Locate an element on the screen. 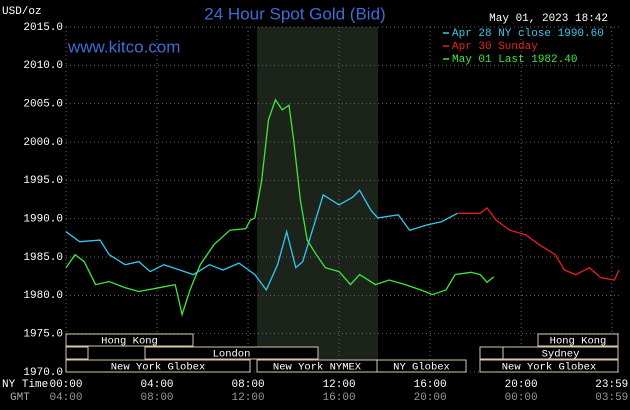 This screenshot has height=410, width=630. x-tick-label: 20:00 is located at coordinates (521, 385).